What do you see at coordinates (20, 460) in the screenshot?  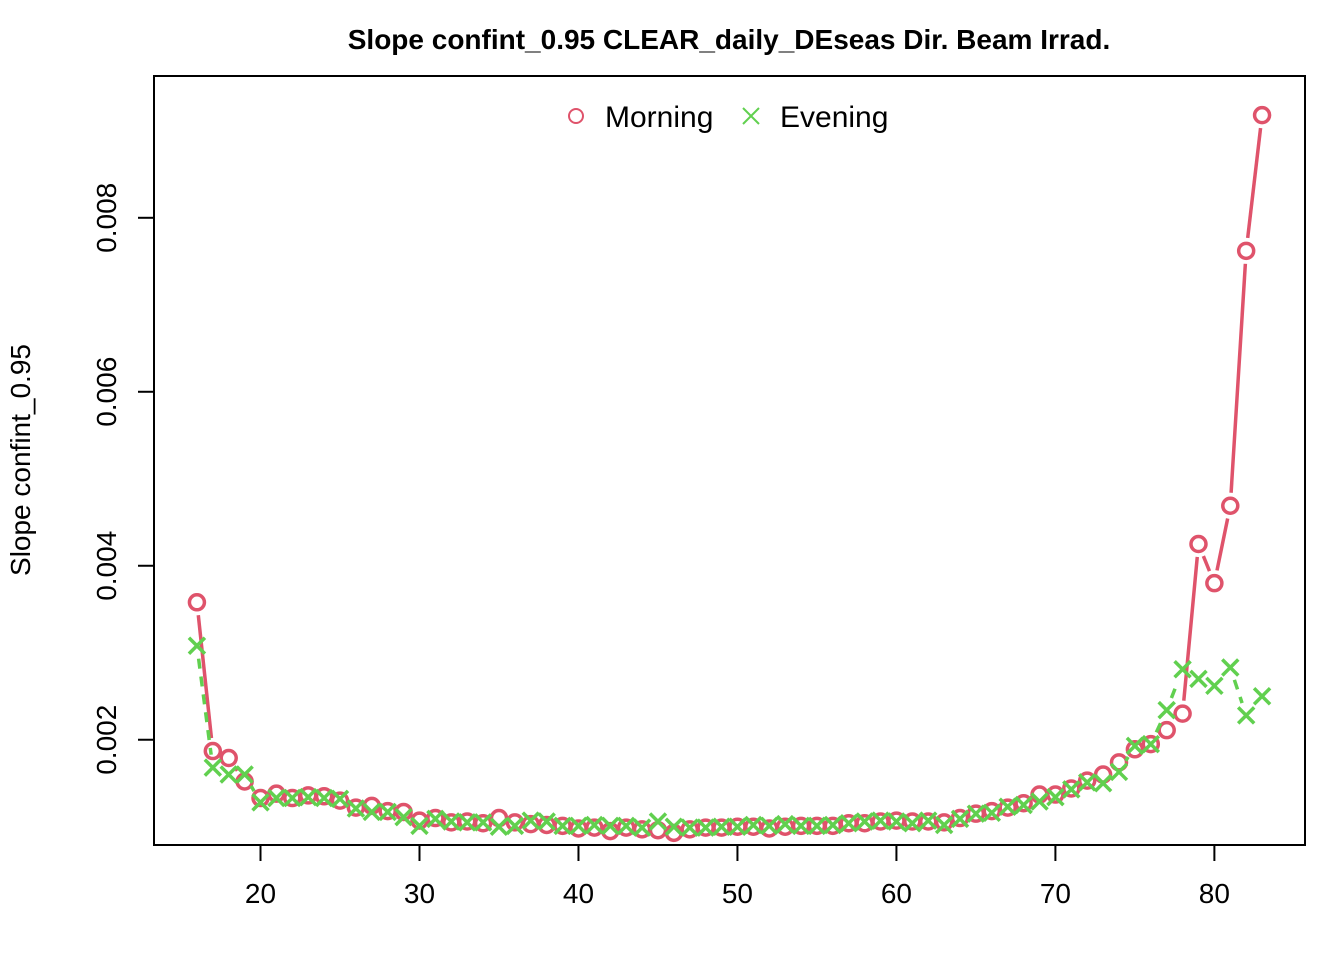 I see `y-axis-label: Slope confint_0.95` at bounding box center [20, 460].